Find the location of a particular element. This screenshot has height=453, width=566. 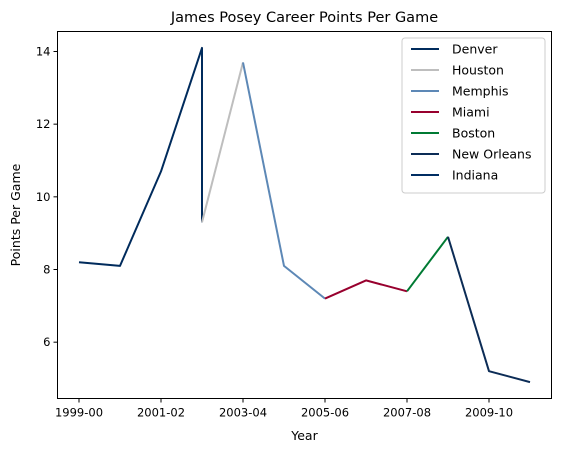

y-tick-label: 14 is located at coordinates (43, 51).